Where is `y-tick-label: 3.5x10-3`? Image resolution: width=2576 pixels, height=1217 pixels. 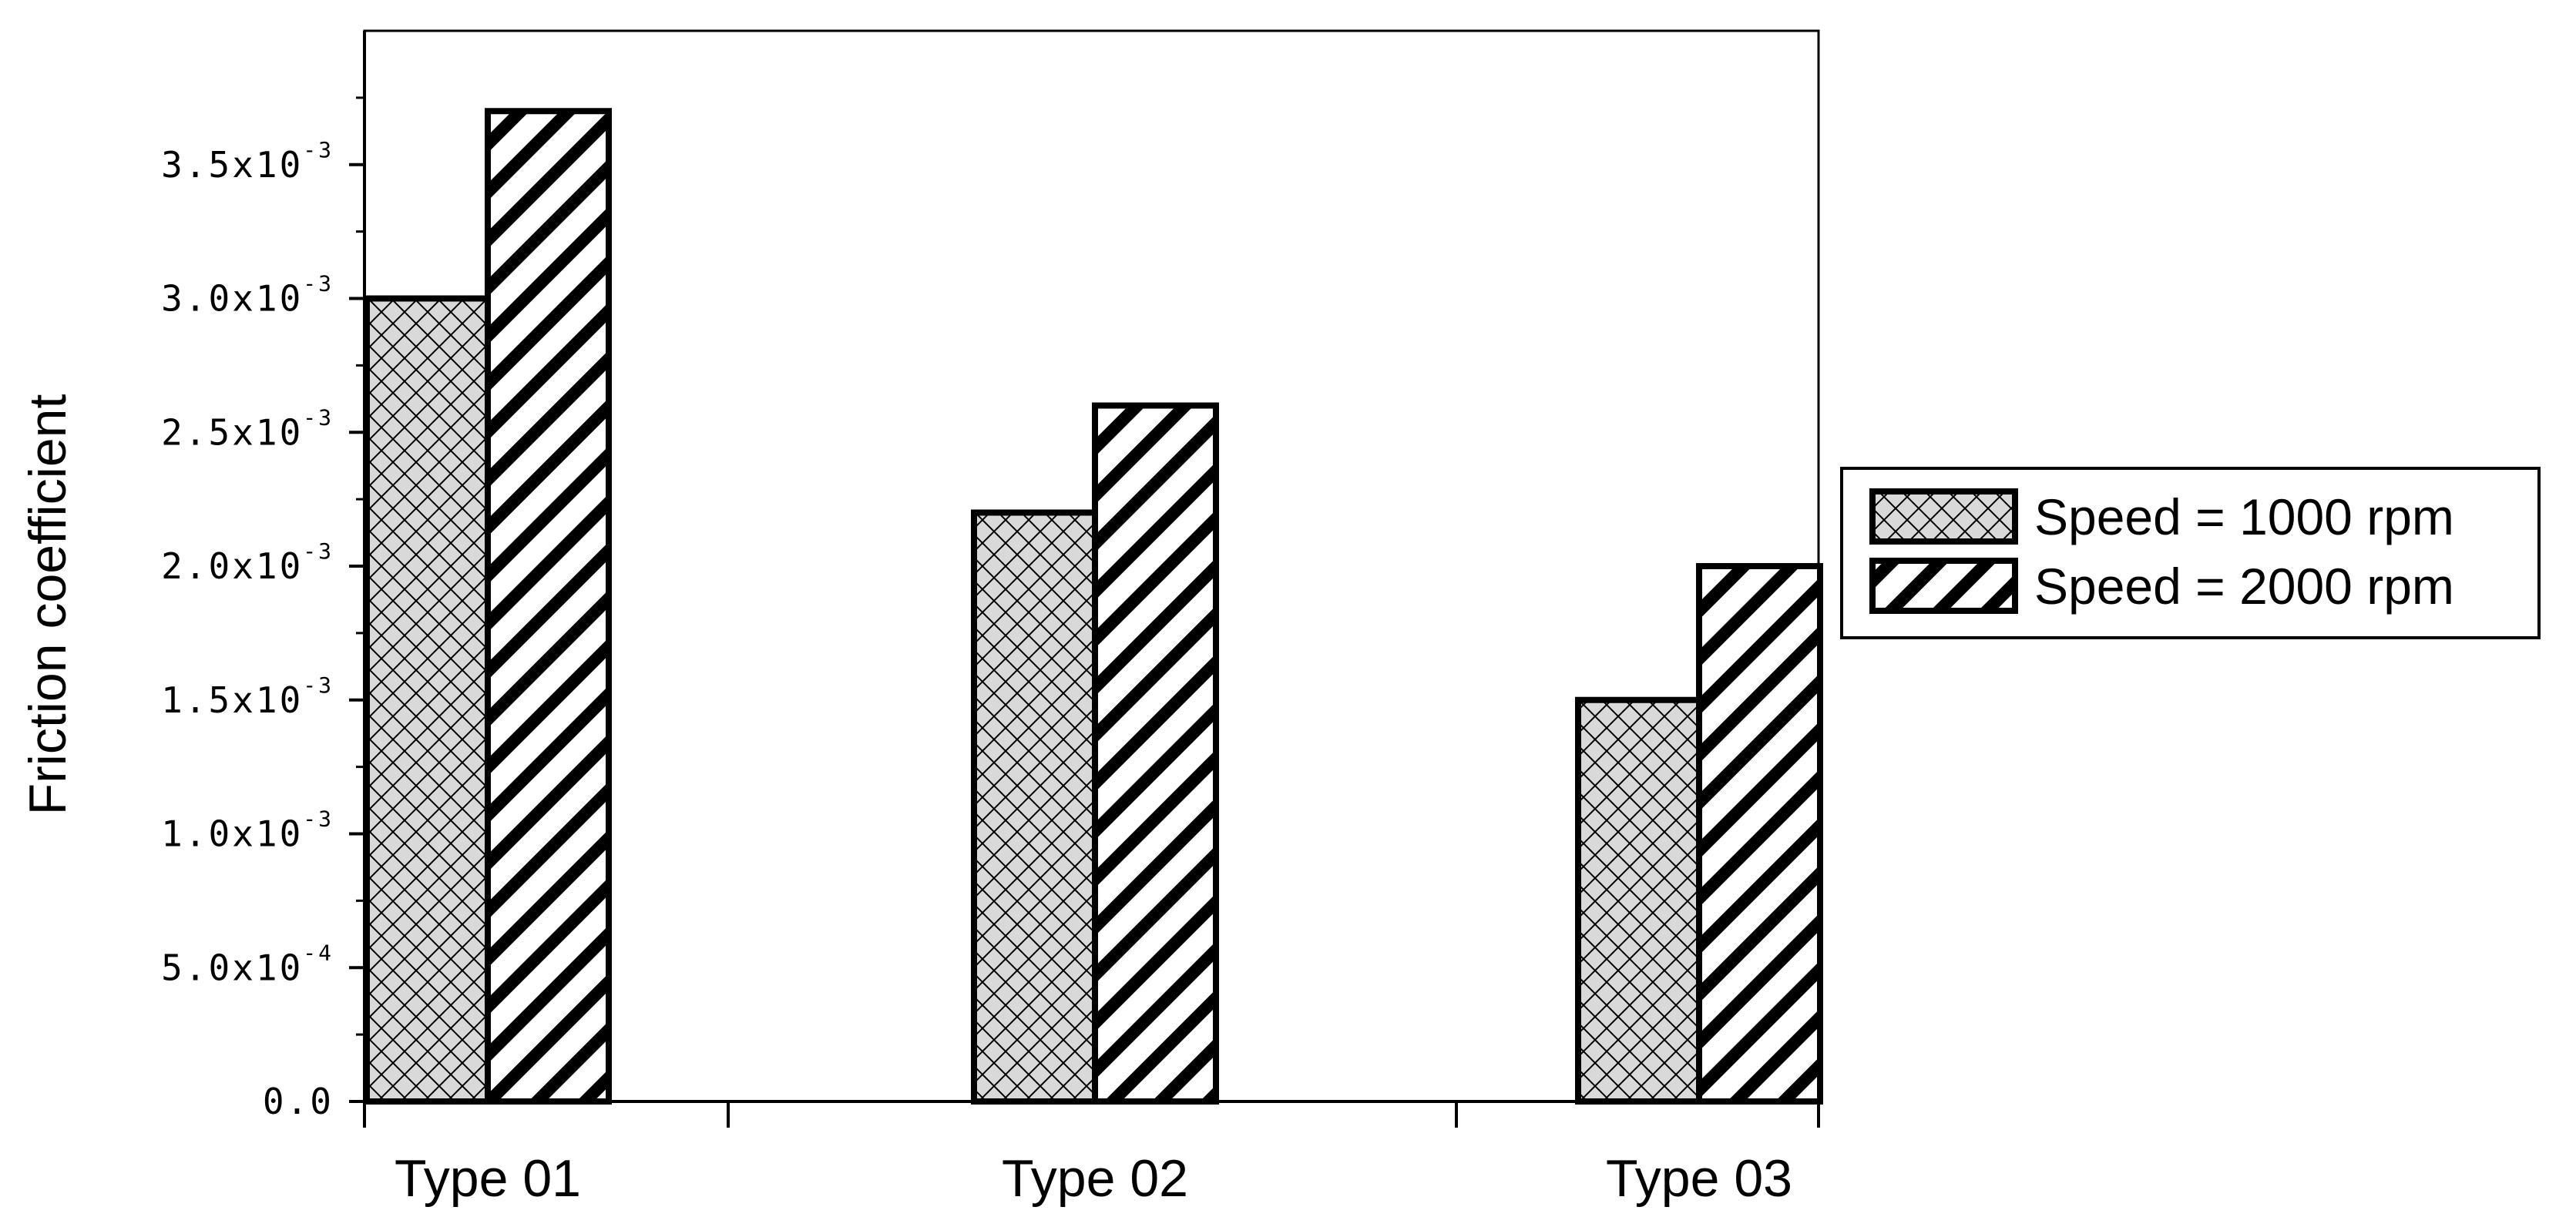
y-tick-label: 3.5x10-3 is located at coordinates (247, 161).